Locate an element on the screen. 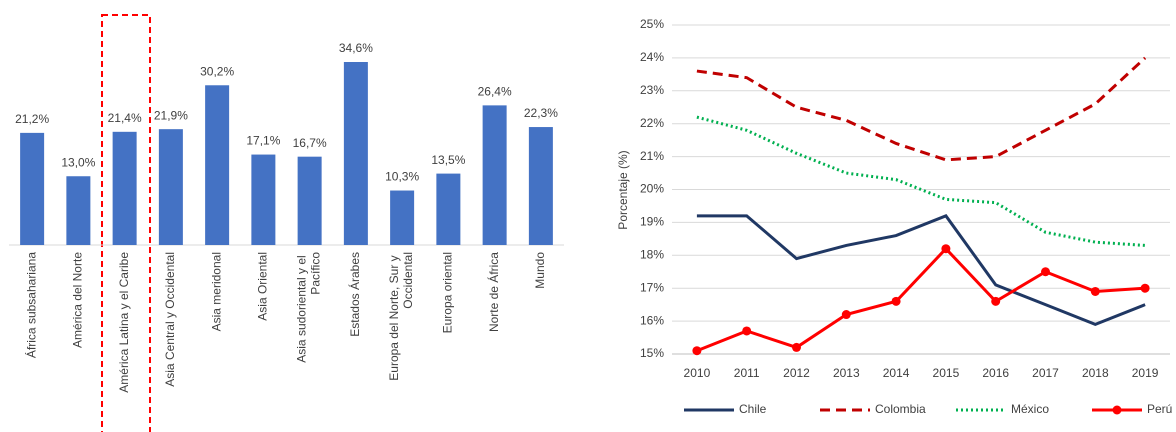 The image size is (1176, 432). y-tick-label: 19% is located at coordinates (652, 222).